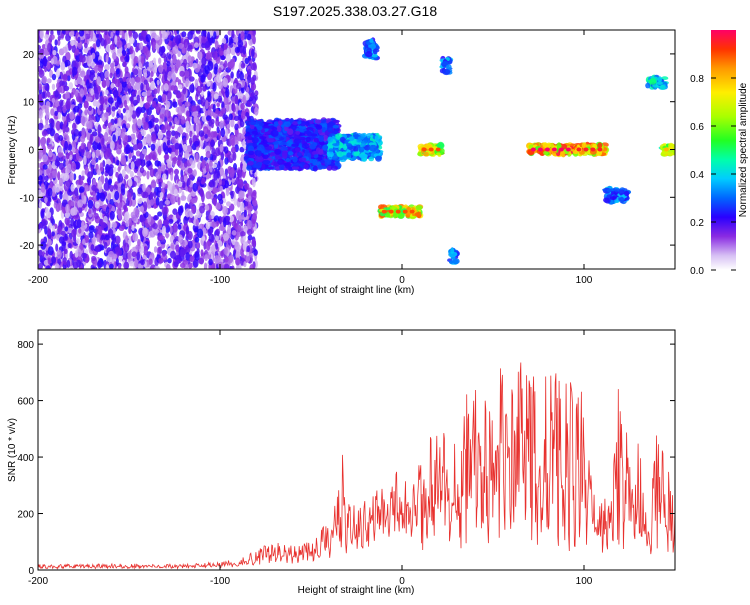 The height and width of the screenshot is (605, 750). I want to click on spectrogram-feature, so click(148, 149).